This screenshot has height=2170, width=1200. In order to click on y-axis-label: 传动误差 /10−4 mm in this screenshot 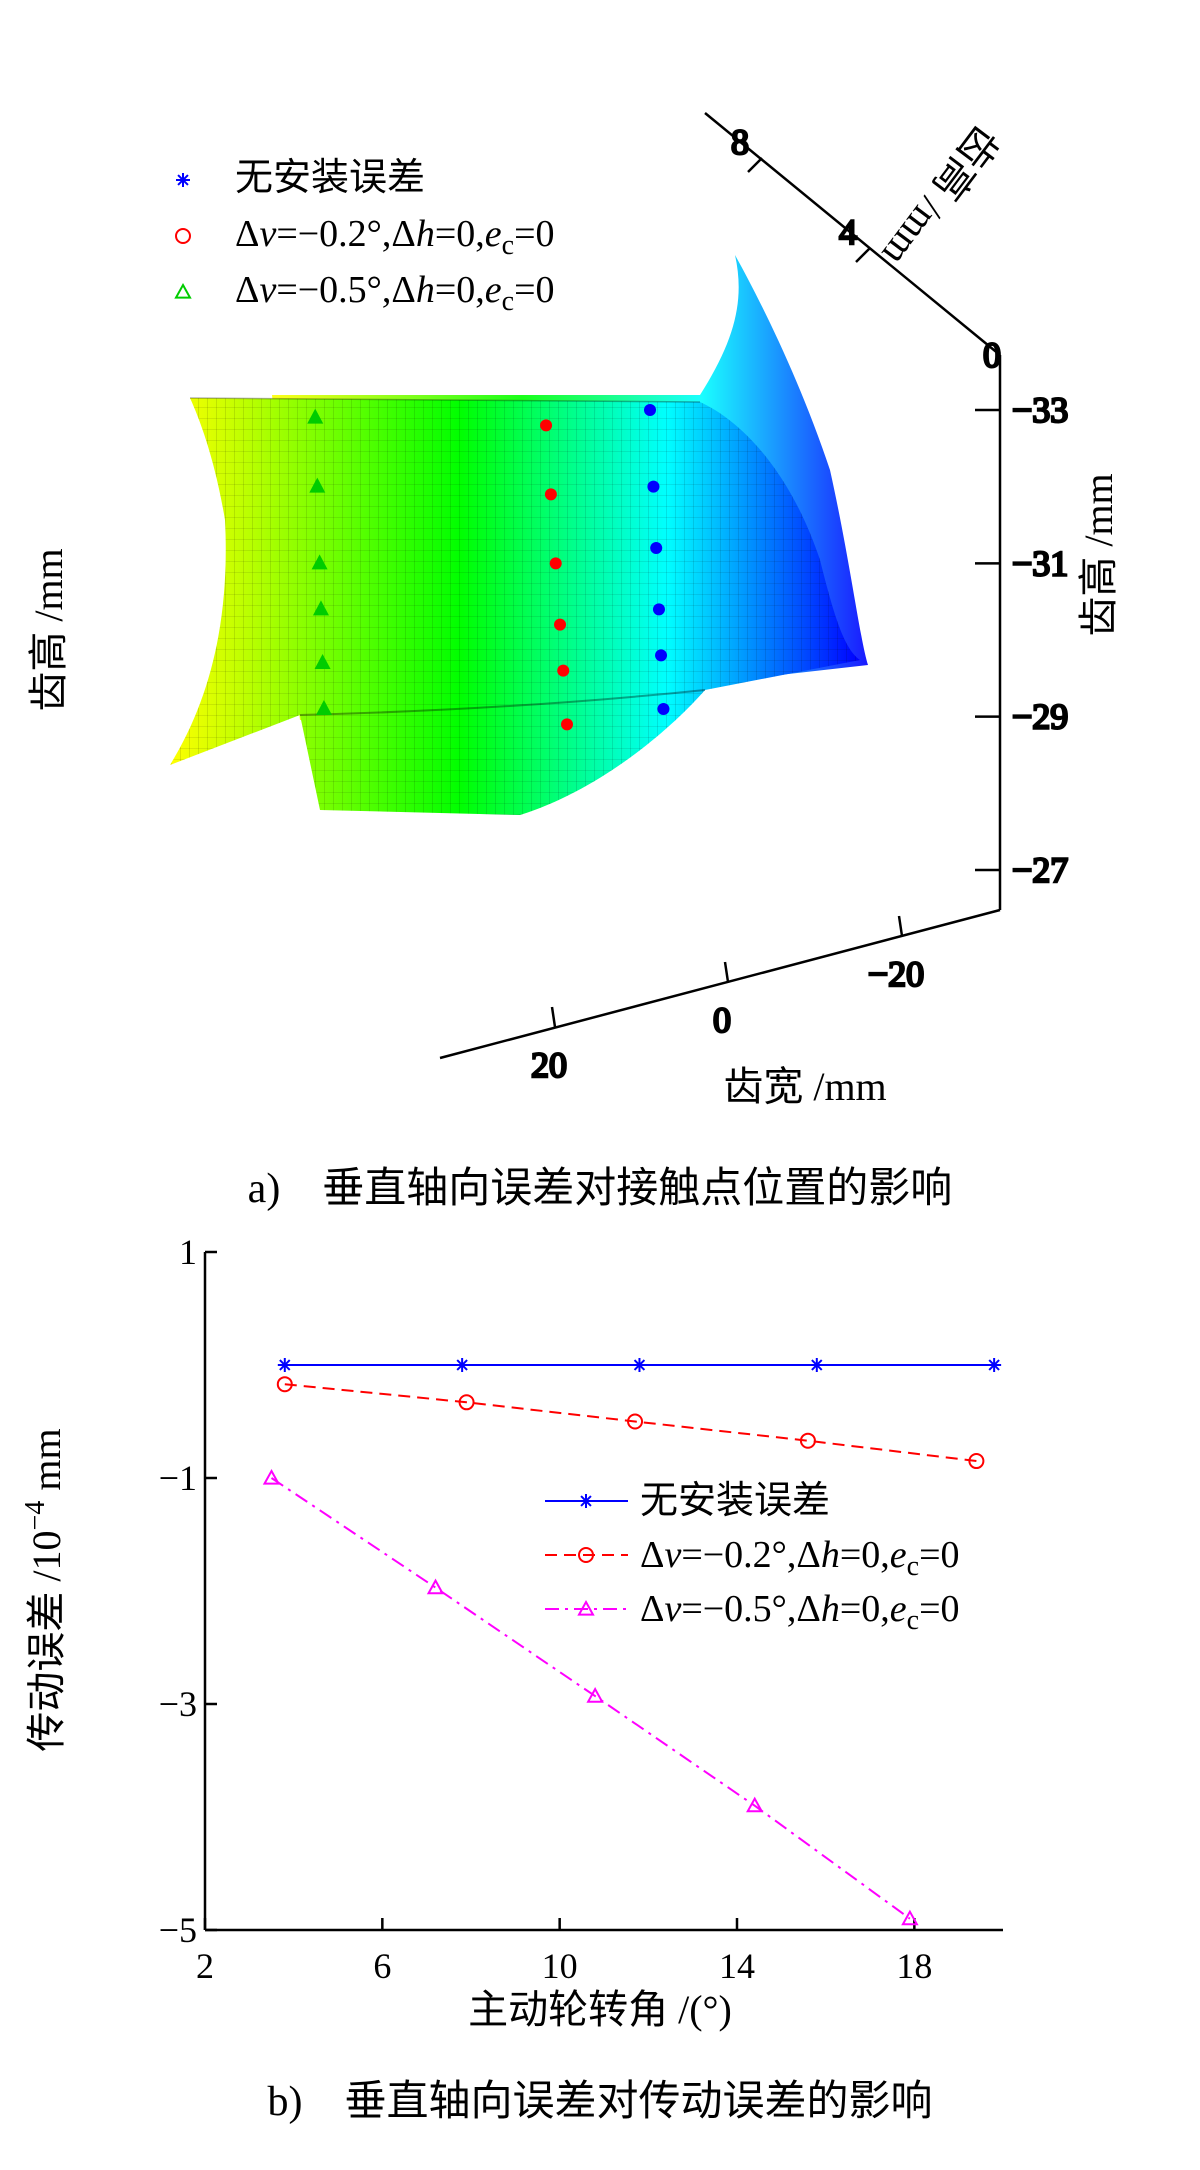, I will do `click(44, 1589)`.